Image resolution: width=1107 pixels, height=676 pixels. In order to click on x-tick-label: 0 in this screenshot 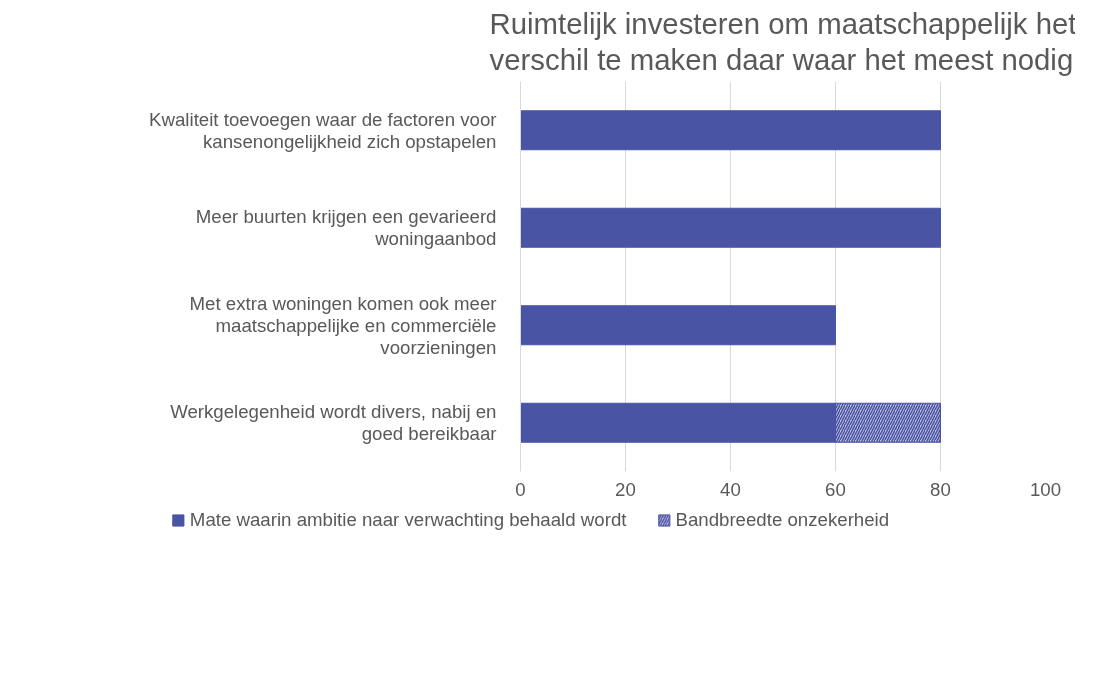, I will do `click(520, 489)`.